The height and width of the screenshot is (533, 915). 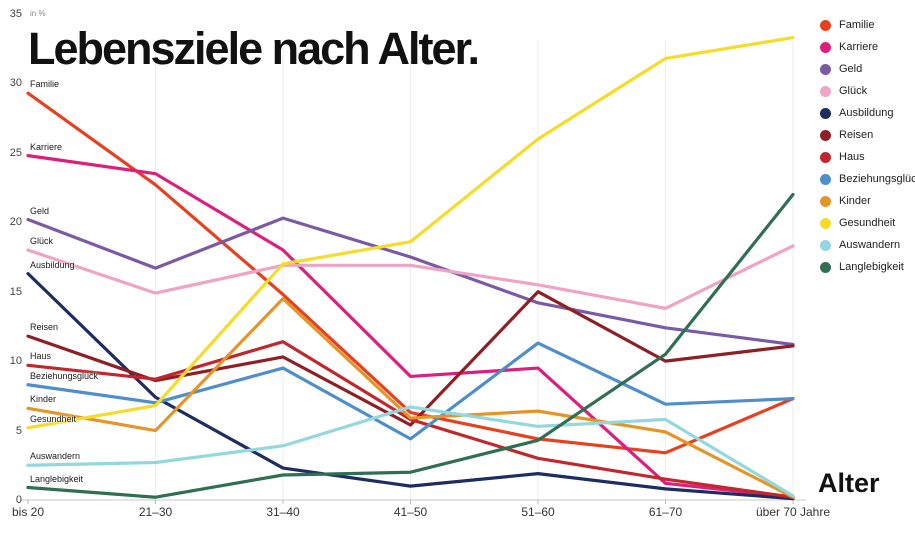 What do you see at coordinates (64, 375) in the screenshot?
I see `series-start-label-Beziehungsglück: Beziehungsglück` at bounding box center [64, 375].